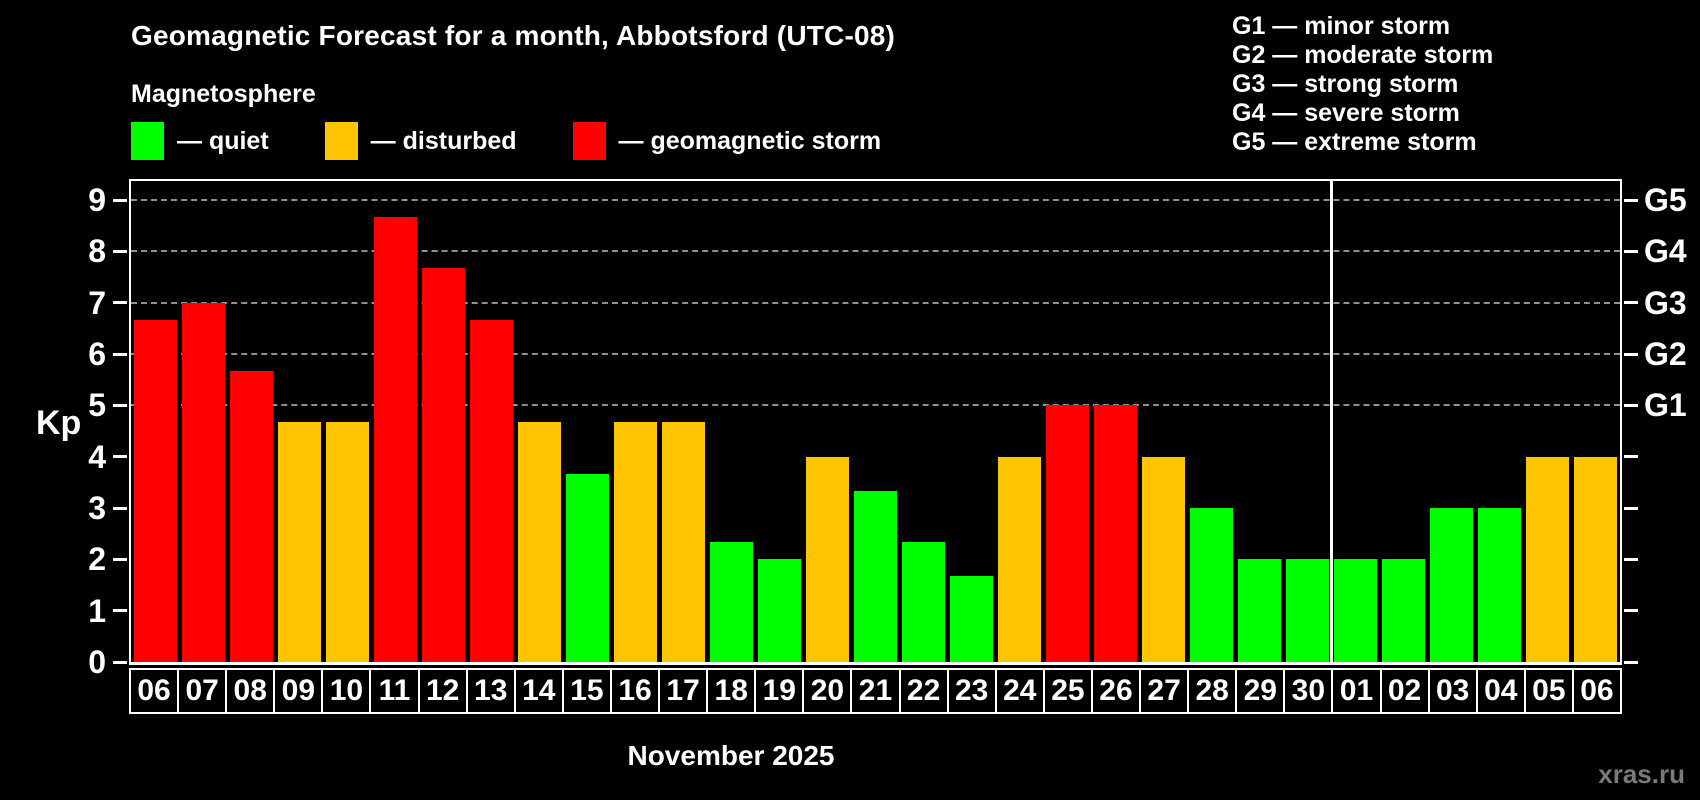  Describe the element at coordinates (1341, 26) in the screenshot. I see `g-legend-line: G1 — minor storm` at that location.